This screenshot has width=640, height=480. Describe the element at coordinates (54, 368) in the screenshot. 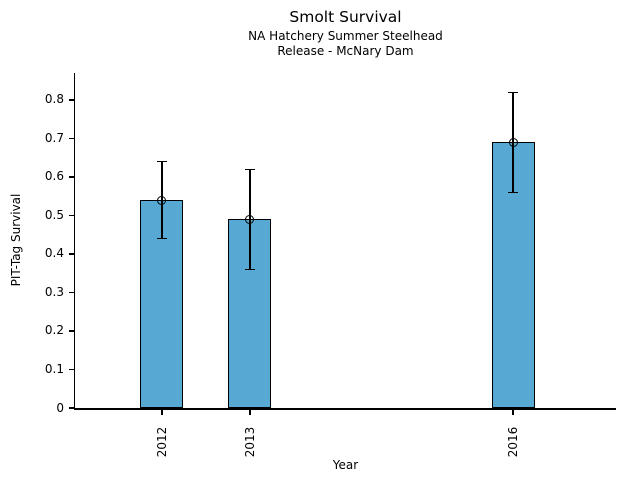

I see `y-axis-tick-label: 0.1` at that location.